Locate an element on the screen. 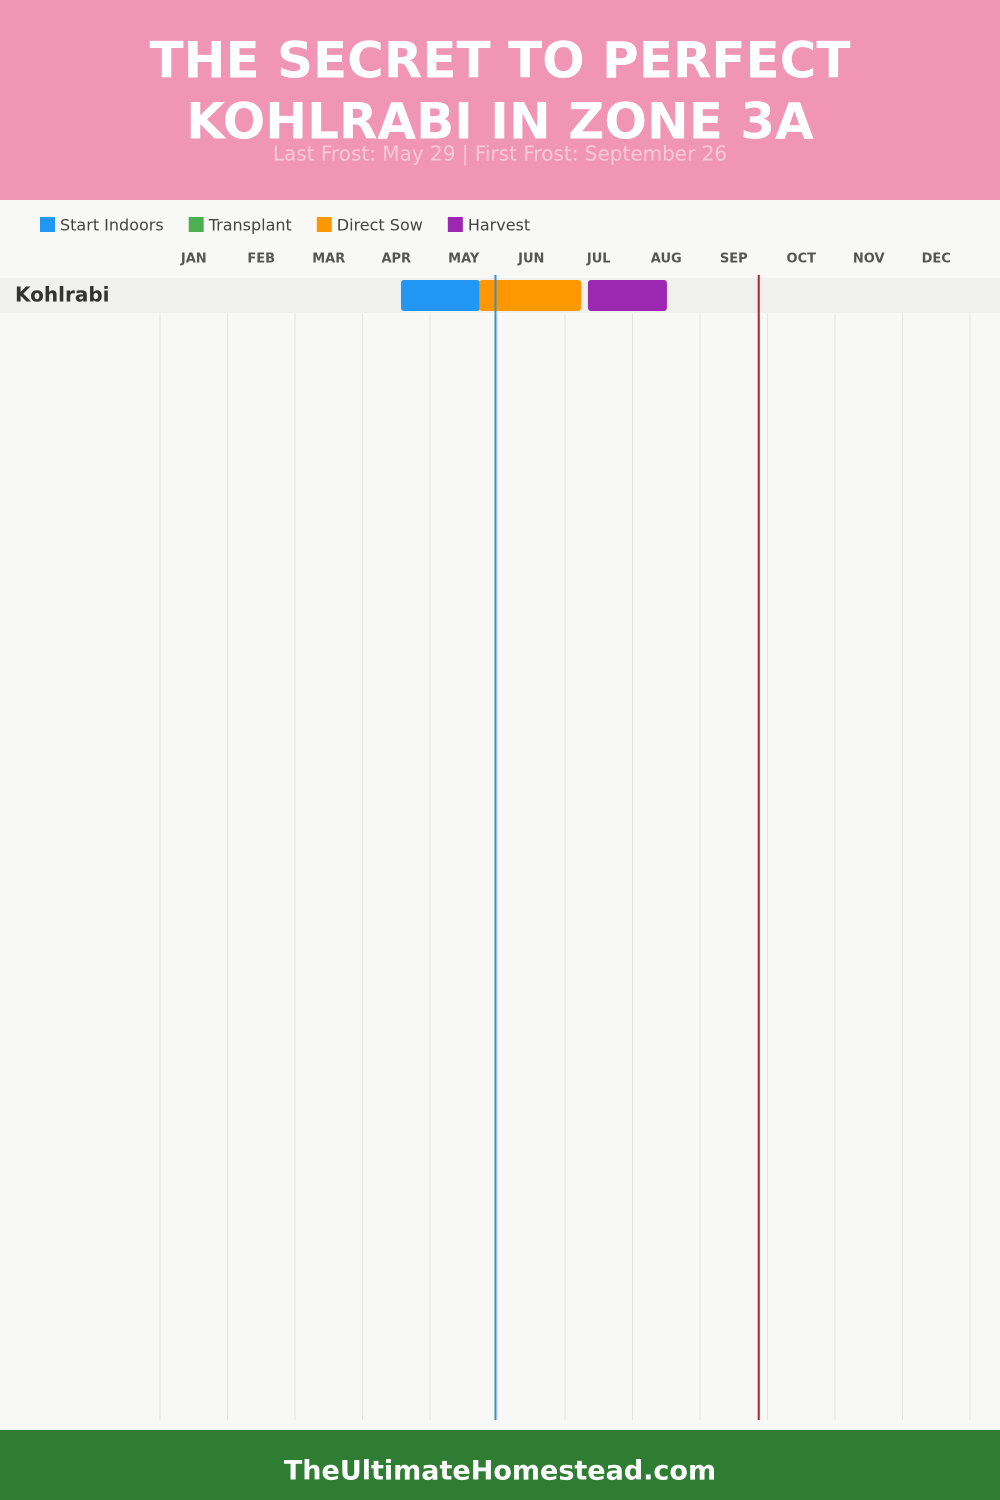 The width and height of the screenshot is (1000, 1500). month-label: JUN is located at coordinates (530, 259).